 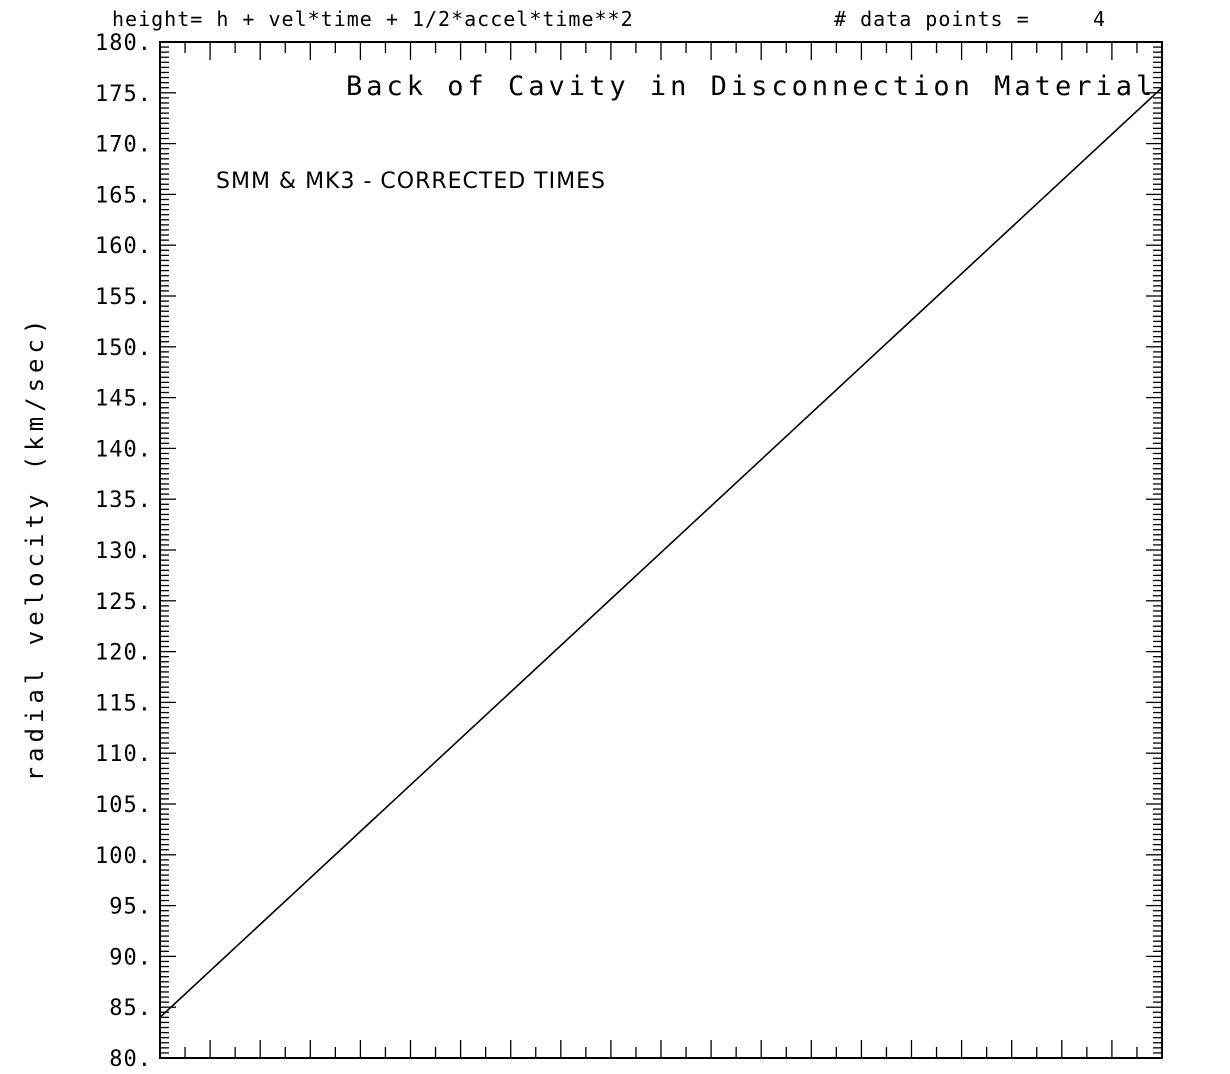 I want to click on y-tick-label: 115., so click(x=123, y=703).